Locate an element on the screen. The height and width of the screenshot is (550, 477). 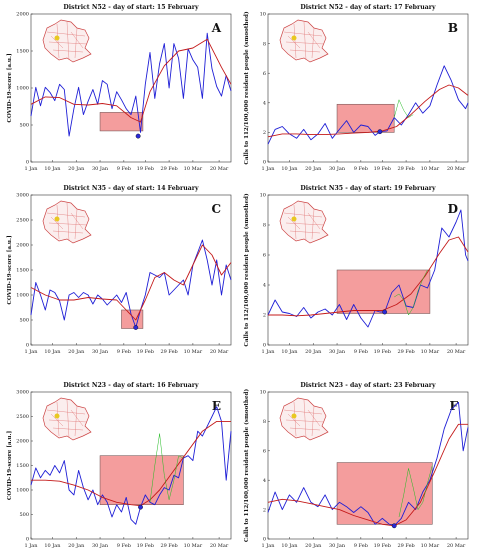
chart-title: District N35 - day of start: 14 February is located at coordinates (131, 188).